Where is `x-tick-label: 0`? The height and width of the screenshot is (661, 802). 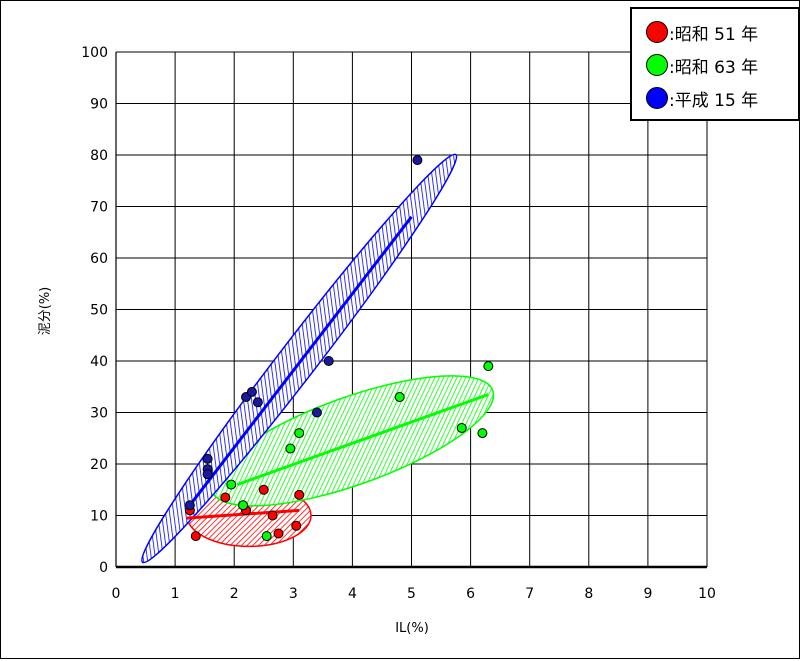 x-tick-label: 0 is located at coordinates (116, 594).